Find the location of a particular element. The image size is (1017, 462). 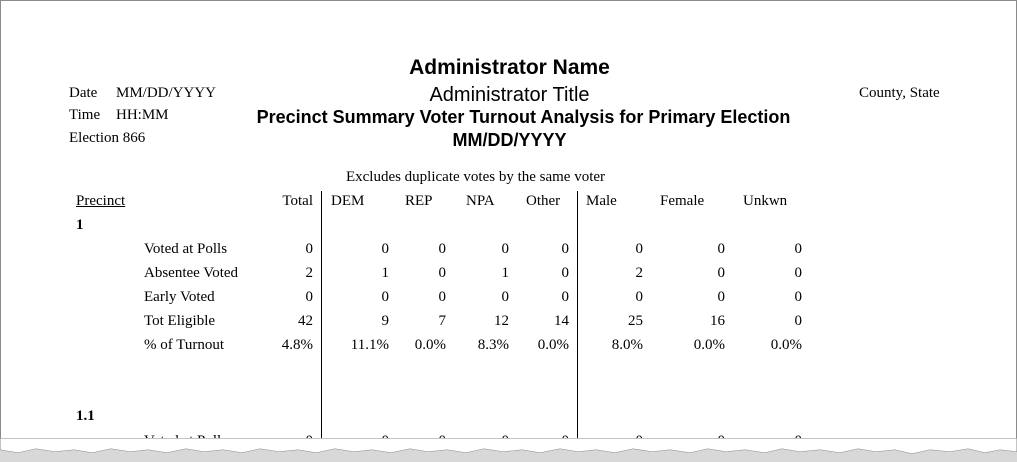

cell-npa: 1 is located at coordinates (505, 273).